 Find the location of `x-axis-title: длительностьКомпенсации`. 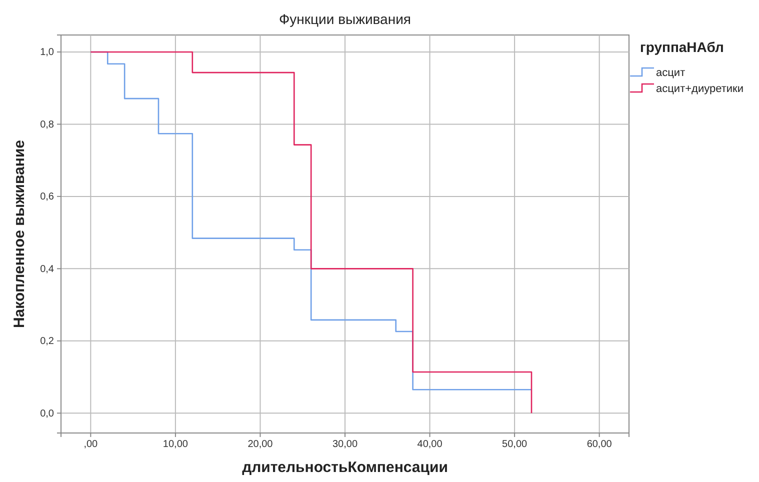

x-axis-title: длительностьКомпенсации is located at coordinates (345, 467).